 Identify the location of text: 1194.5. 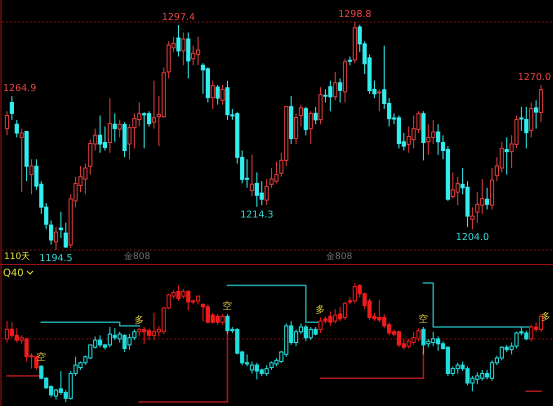
(56, 258).